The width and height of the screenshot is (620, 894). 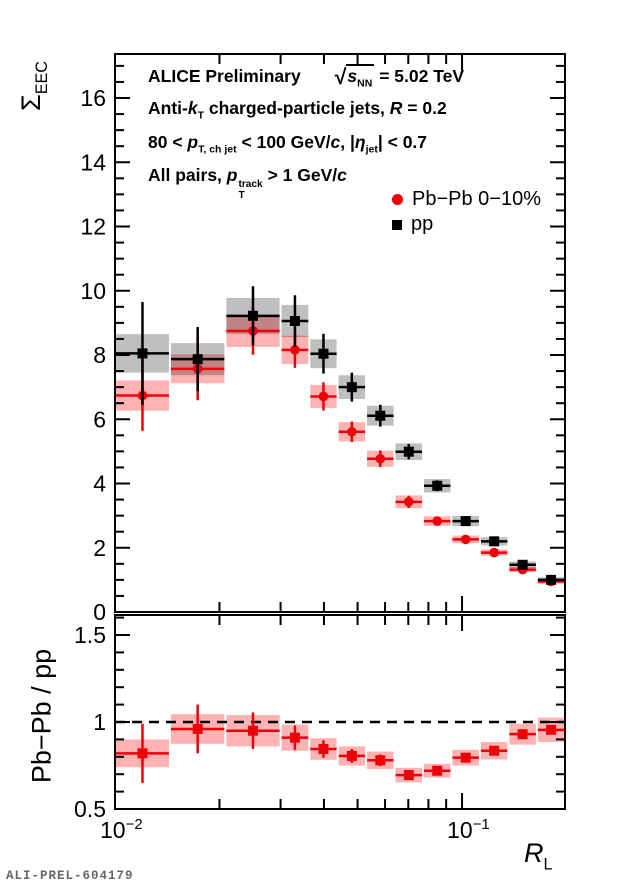 I want to click on annotation-jets: Anti-kT charged-particle jets, R = 0.2, so click(x=297, y=110).